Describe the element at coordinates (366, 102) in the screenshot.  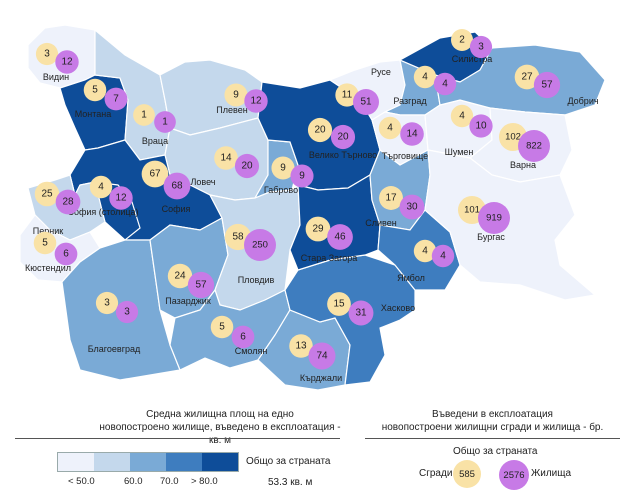
I see `dwellings-bubble-ruse` at that location.